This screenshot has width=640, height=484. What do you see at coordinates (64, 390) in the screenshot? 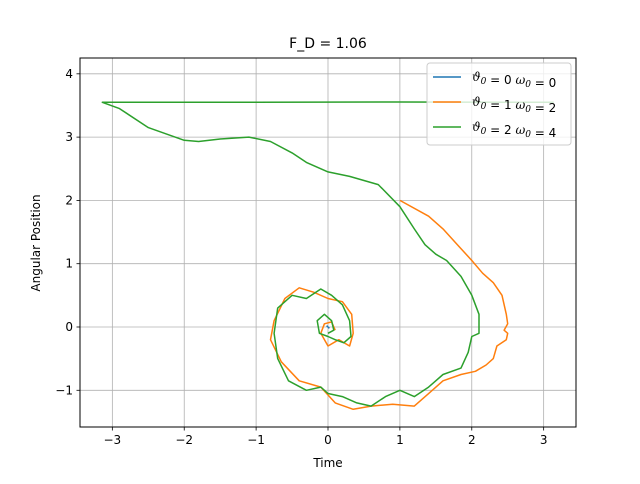
I see `y-tick-label: −1` at bounding box center [64, 390].